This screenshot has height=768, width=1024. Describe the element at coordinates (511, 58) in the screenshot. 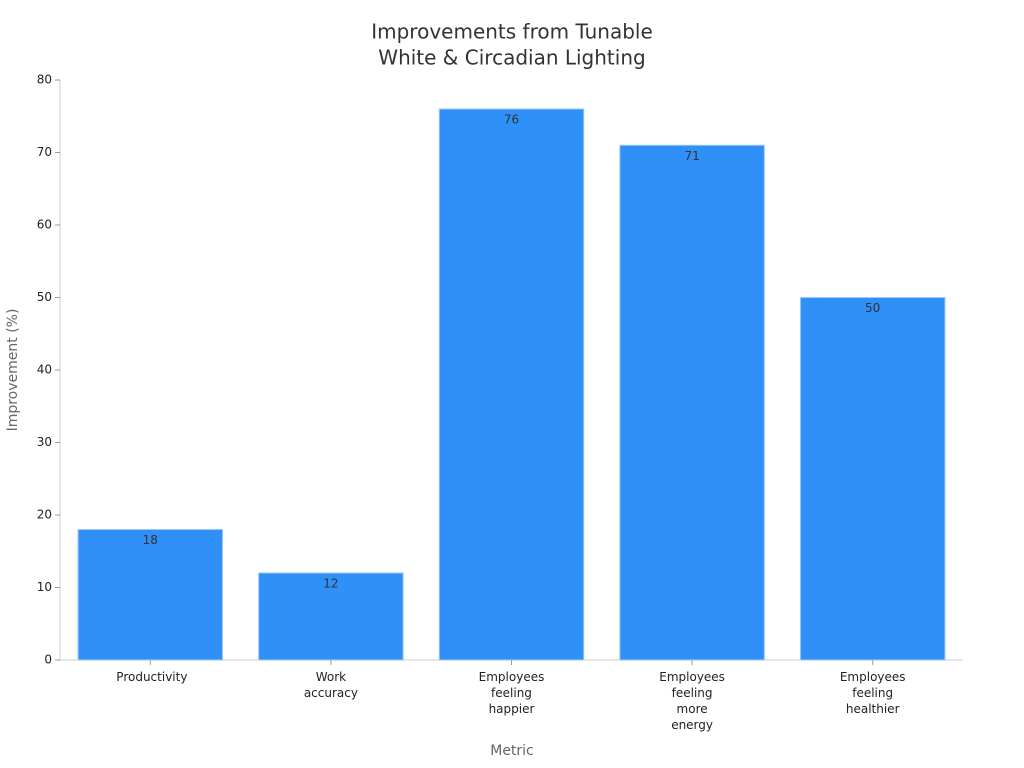

I see `chart-title: White & Circadian Lighting` at that location.